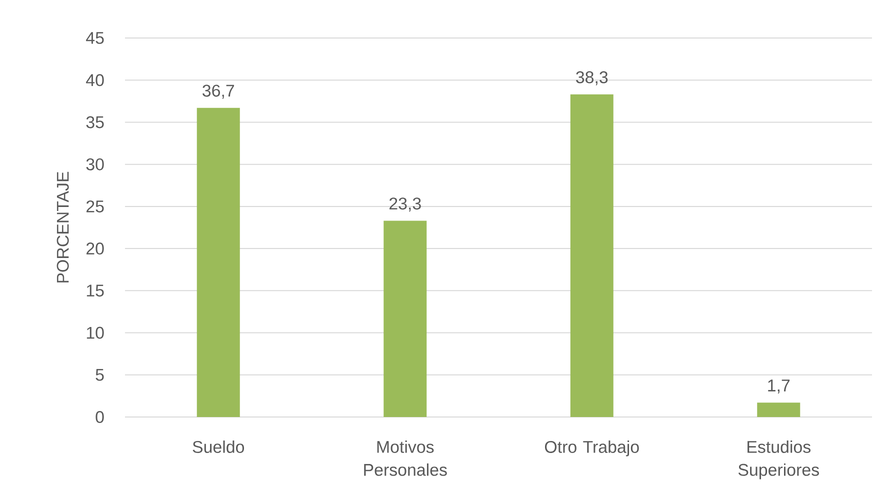 The image size is (889, 497). I want to click on data-label: 1,7, so click(779, 387).